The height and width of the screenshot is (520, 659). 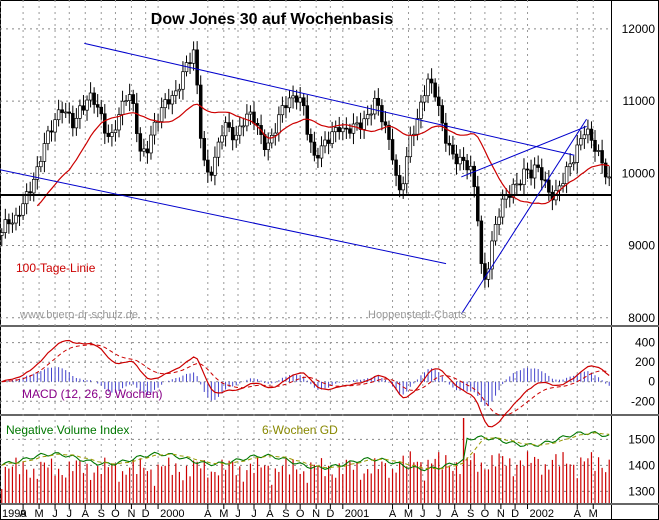 What do you see at coordinates (641, 465) in the screenshot?
I see `volume-y-tick-label: 1400` at bounding box center [641, 465].